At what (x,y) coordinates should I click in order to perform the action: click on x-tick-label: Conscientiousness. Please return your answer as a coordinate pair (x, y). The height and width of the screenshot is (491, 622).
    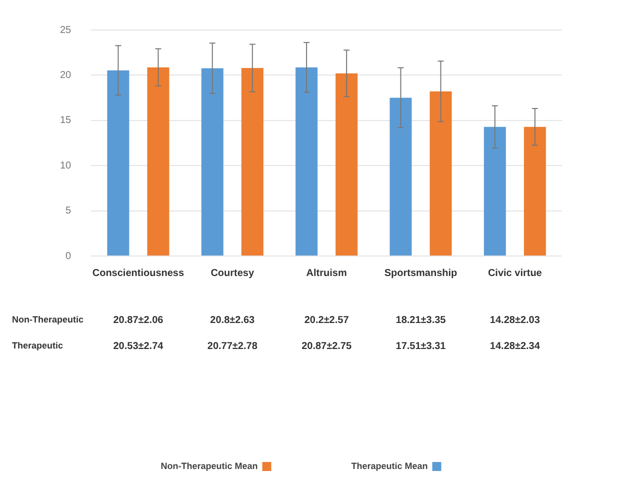
    Looking at the image, I should click on (138, 273).